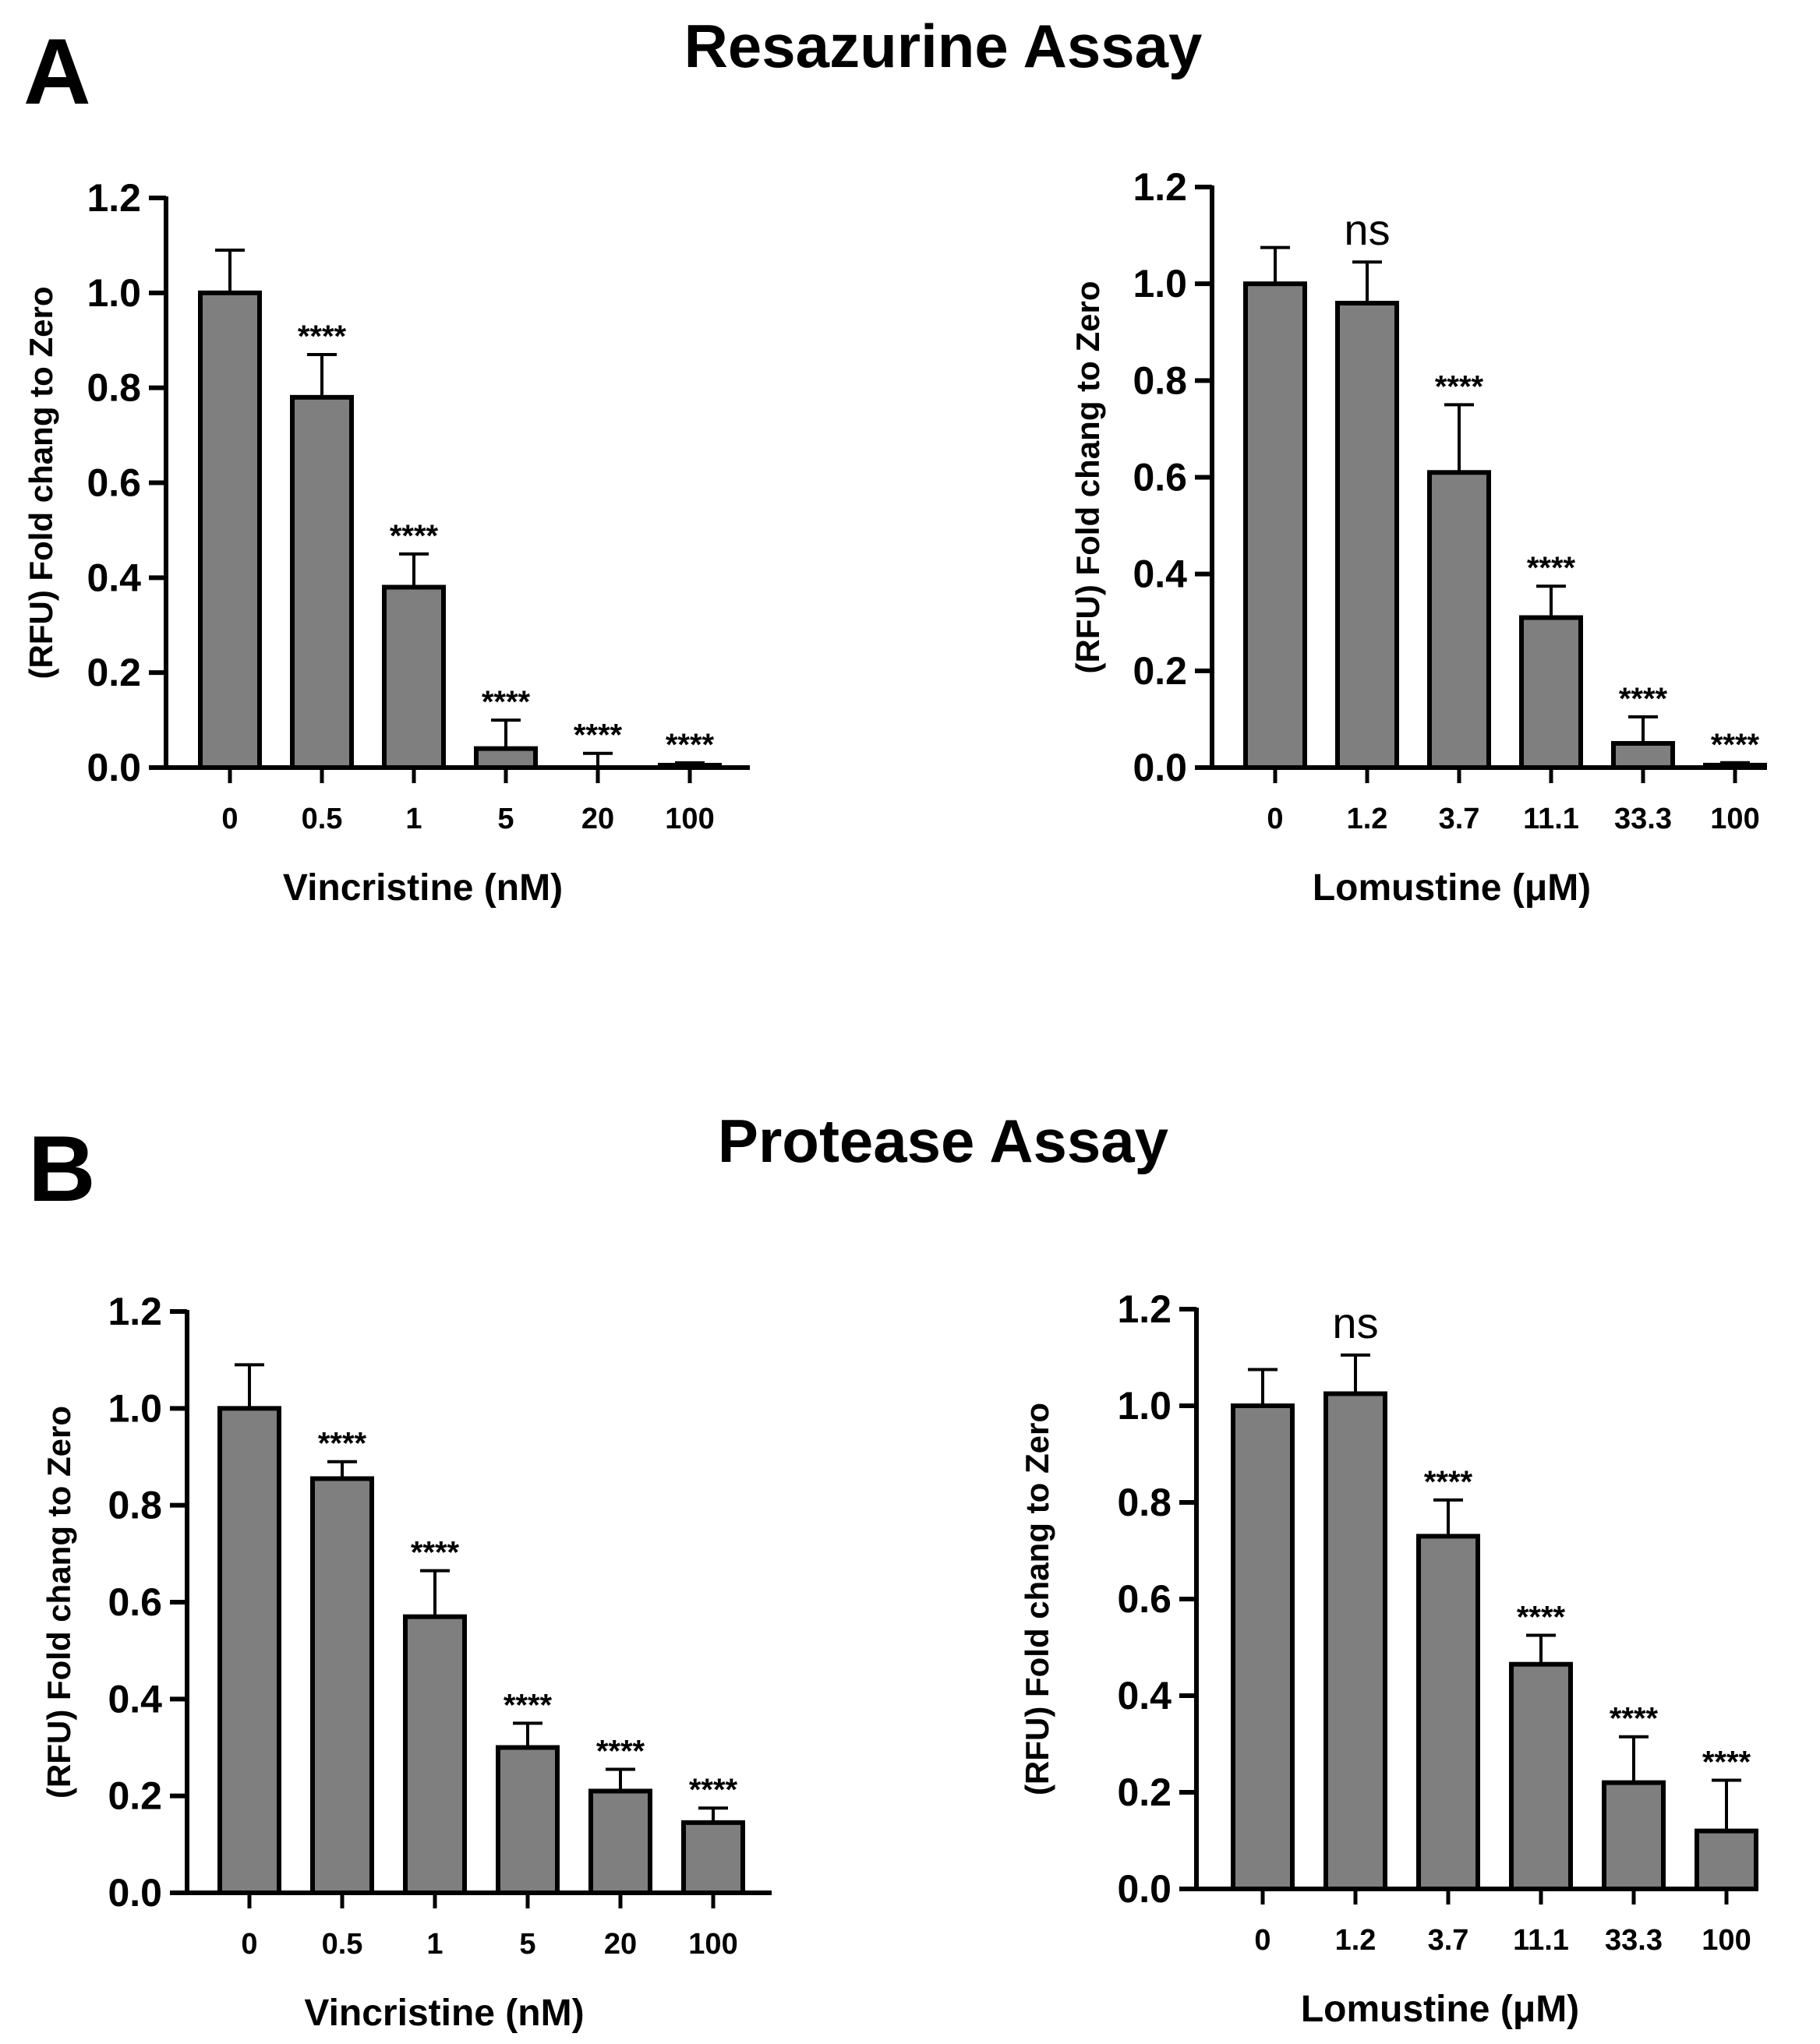  What do you see at coordinates (1087, 477) in the screenshot?
I see `a-lomustine-y-axis-title: (RFU) Fold chang to Zero` at bounding box center [1087, 477].